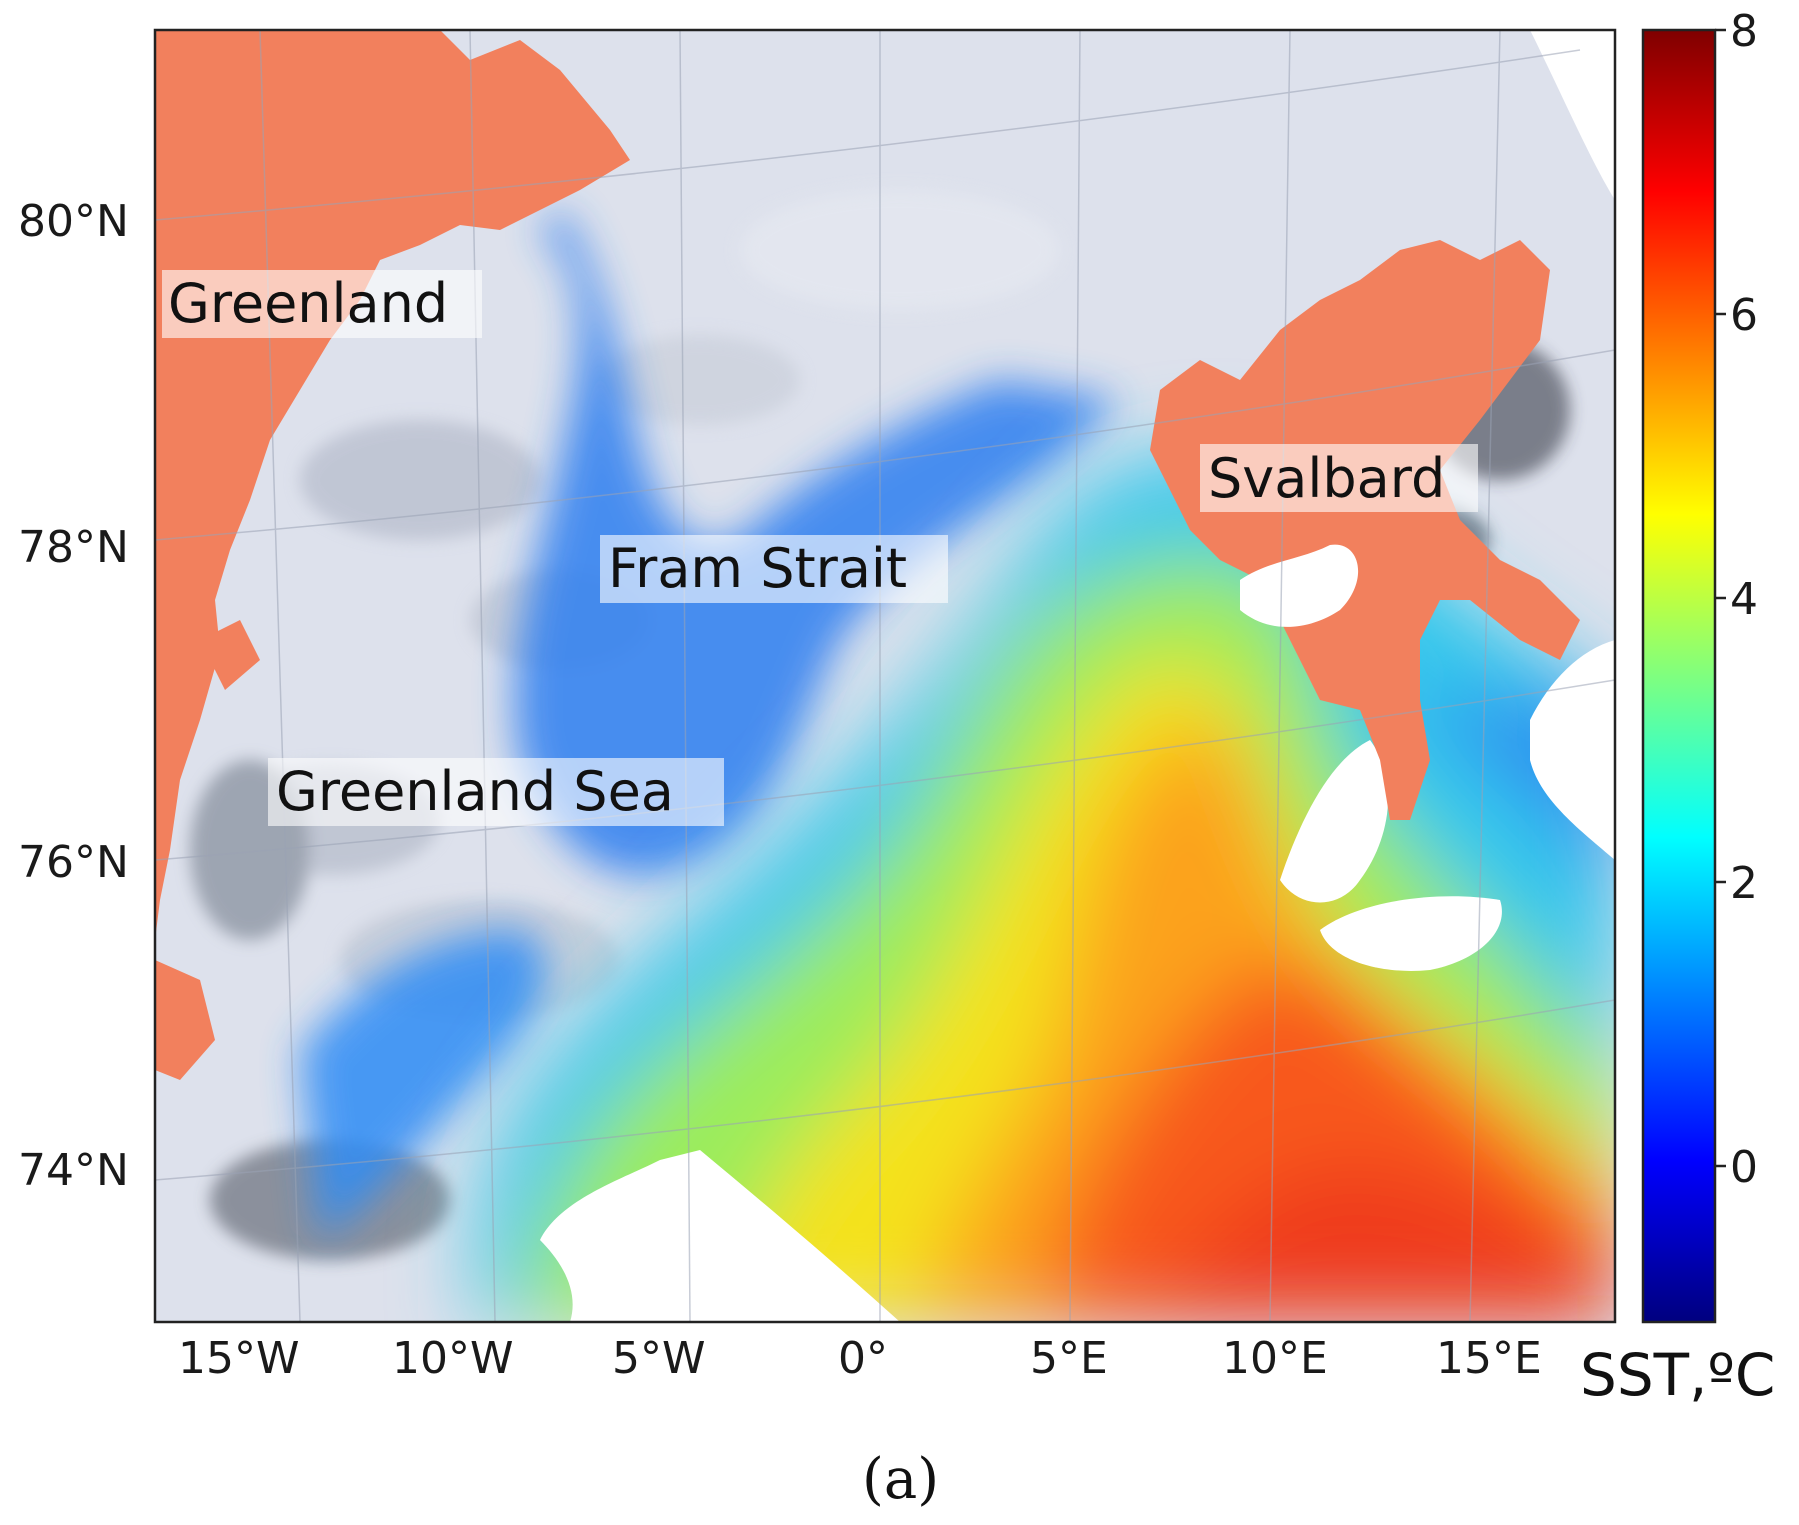 The image size is (1799, 1525). Describe the element at coordinates (1744, 883) in the screenshot. I see `colorbar-tick-label: 2` at that location.